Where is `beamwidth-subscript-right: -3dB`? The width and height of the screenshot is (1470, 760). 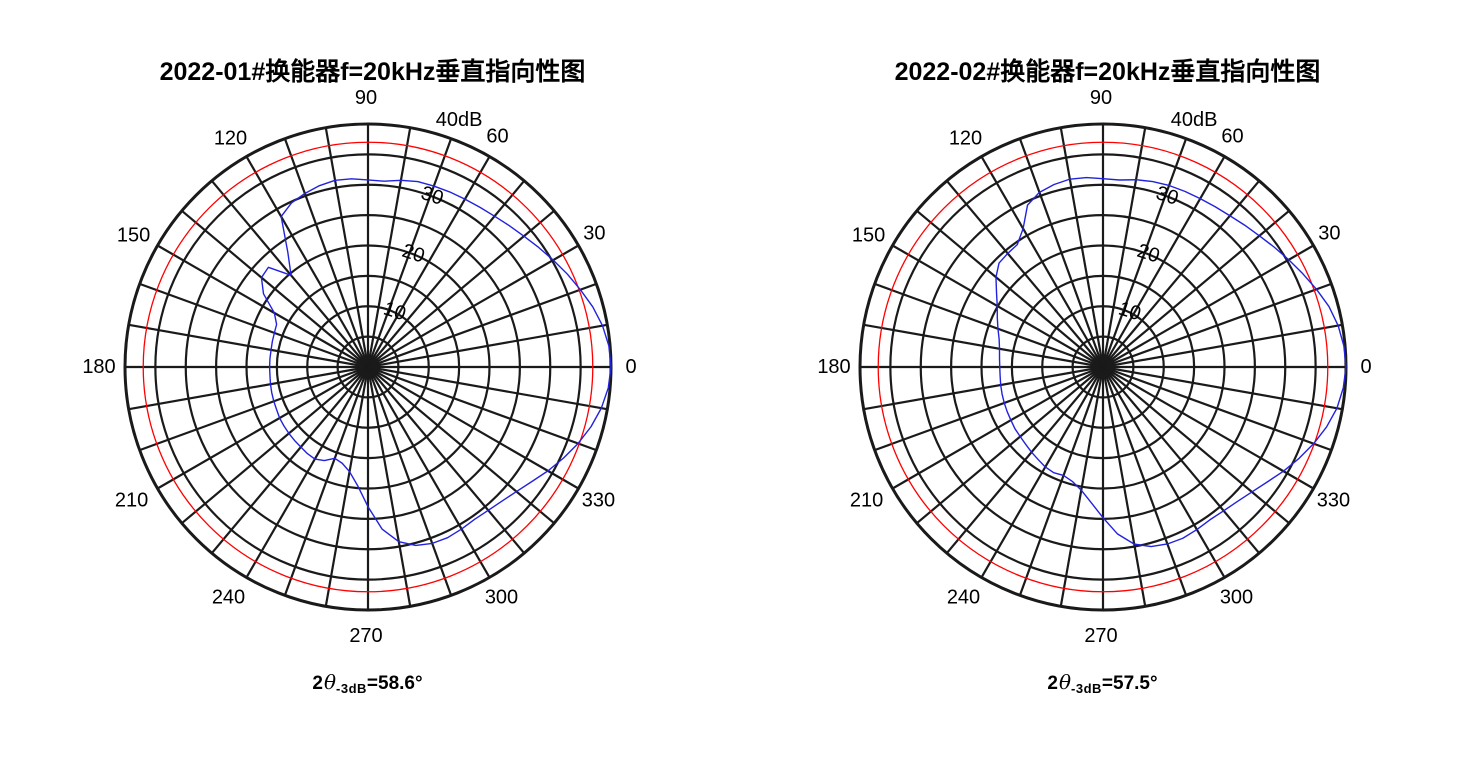 beamwidth-subscript-right: -3dB is located at coordinates (1086, 688).